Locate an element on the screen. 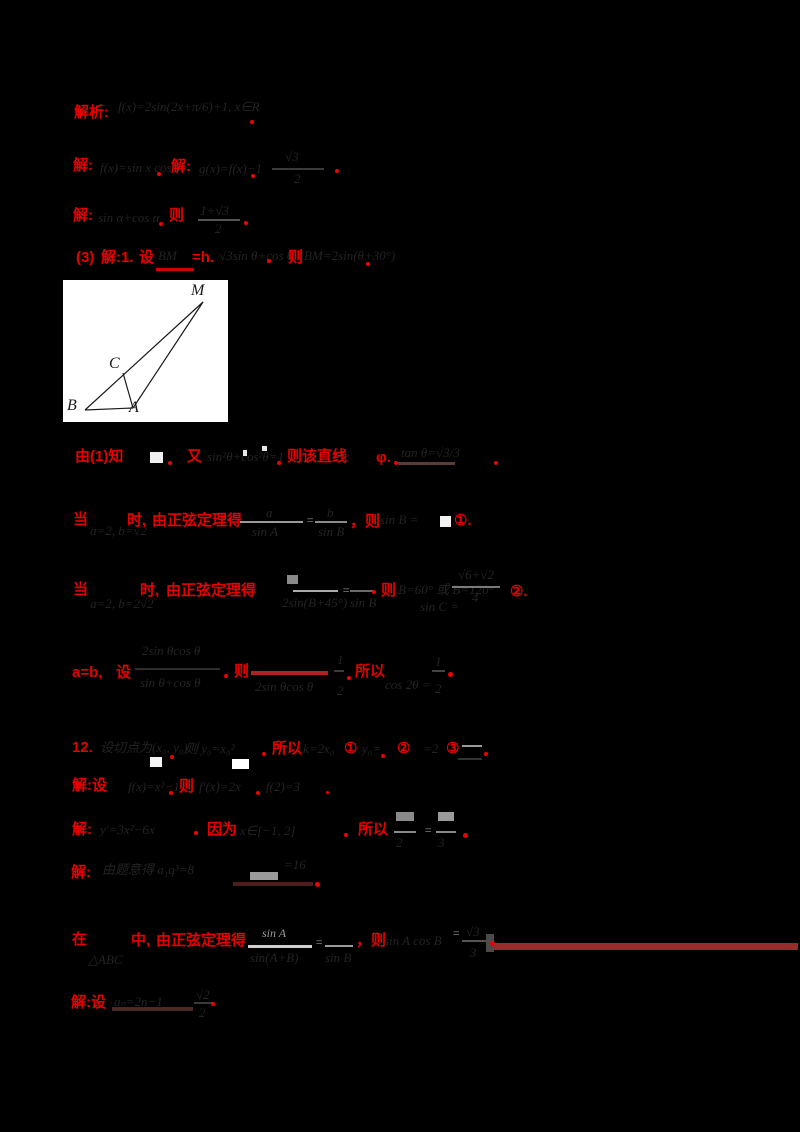 Image resolution: width=800 pixels, height=1132 pixels. vertex-label-a: A is located at coordinates (134, 407).